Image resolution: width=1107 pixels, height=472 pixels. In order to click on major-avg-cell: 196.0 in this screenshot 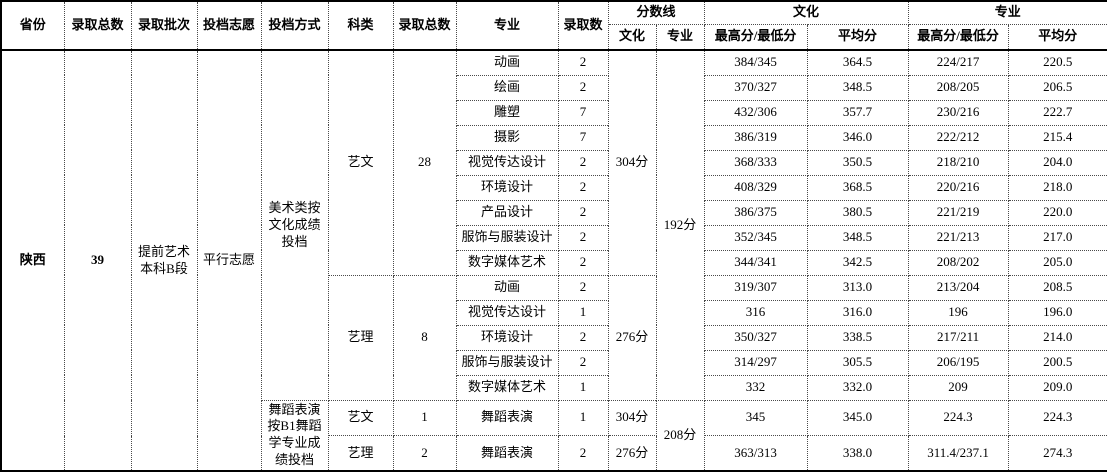, I will do `click(1057, 312)`.